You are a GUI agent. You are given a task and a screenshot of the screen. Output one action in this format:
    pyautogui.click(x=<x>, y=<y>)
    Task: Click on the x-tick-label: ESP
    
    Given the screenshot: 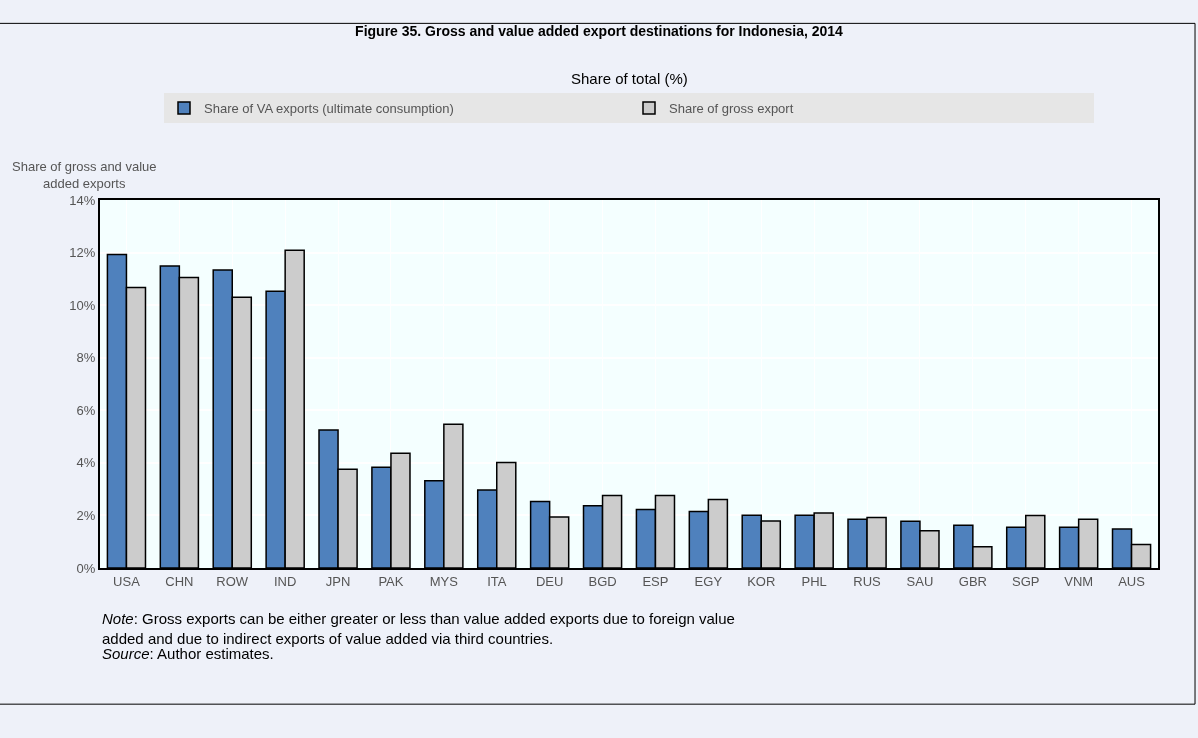 What is the action you would take?
    pyautogui.click(x=655, y=581)
    